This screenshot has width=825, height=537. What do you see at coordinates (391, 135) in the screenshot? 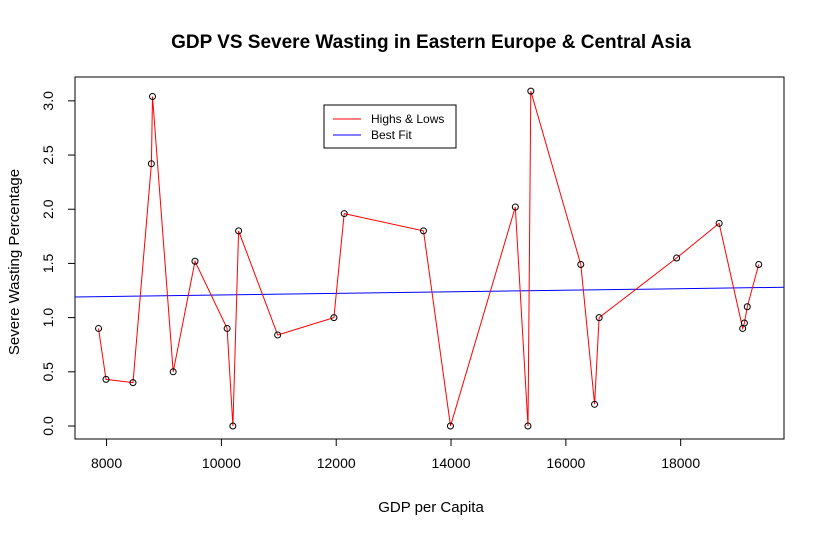
I see `legend-label-best-fit: Best Fit` at bounding box center [391, 135].